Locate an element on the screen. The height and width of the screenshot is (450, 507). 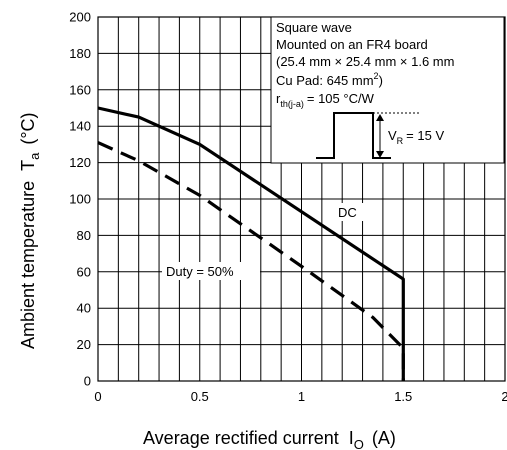
cu-pad-text: Cu Pad: 645 mm is located at coordinates (325, 80).